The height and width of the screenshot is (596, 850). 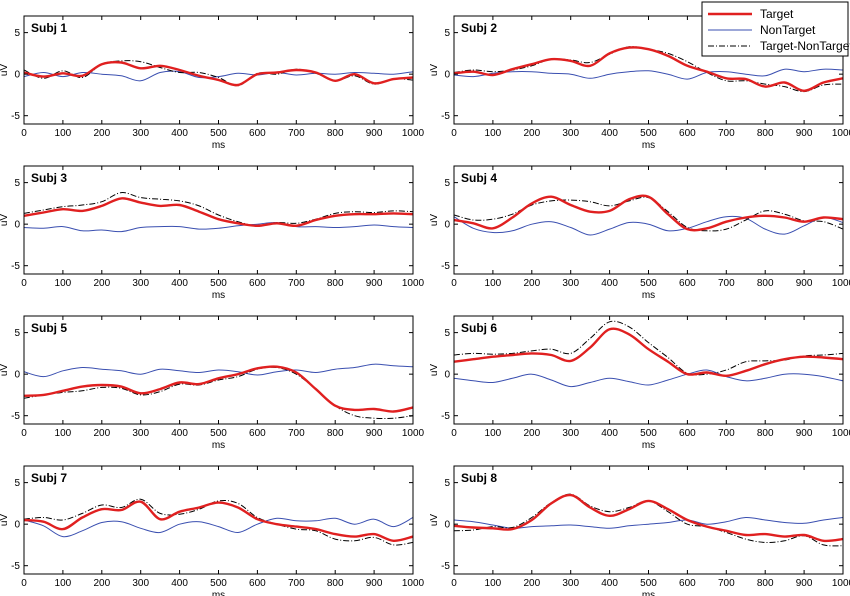 I want to click on subplot-title: Subj 7, so click(x=49, y=478).